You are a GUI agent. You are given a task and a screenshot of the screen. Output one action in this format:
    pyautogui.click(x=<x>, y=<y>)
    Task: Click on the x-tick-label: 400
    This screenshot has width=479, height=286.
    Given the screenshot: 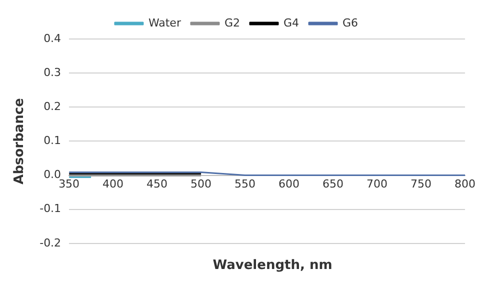 What is the action you would take?
    pyautogui.click(x=113, y=184)
    